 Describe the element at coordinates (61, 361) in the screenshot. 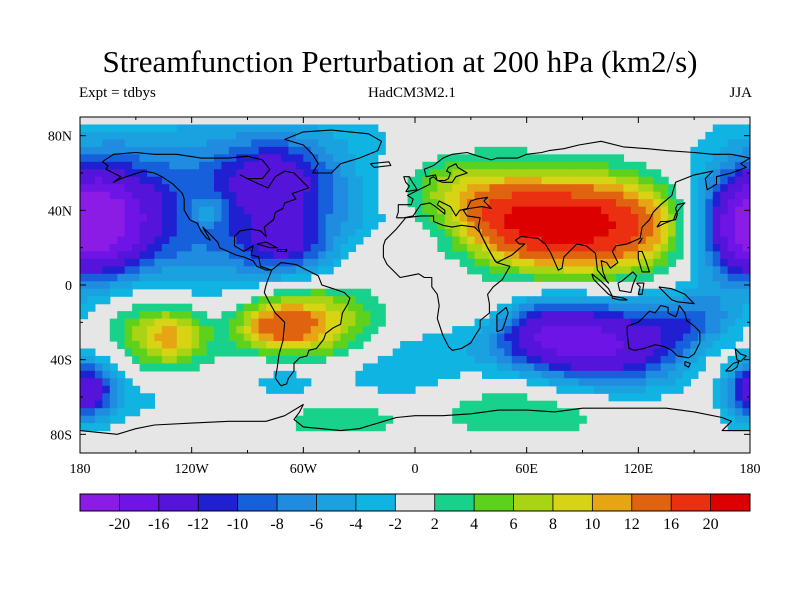

I see `y-tick-label: 40S` at that location.